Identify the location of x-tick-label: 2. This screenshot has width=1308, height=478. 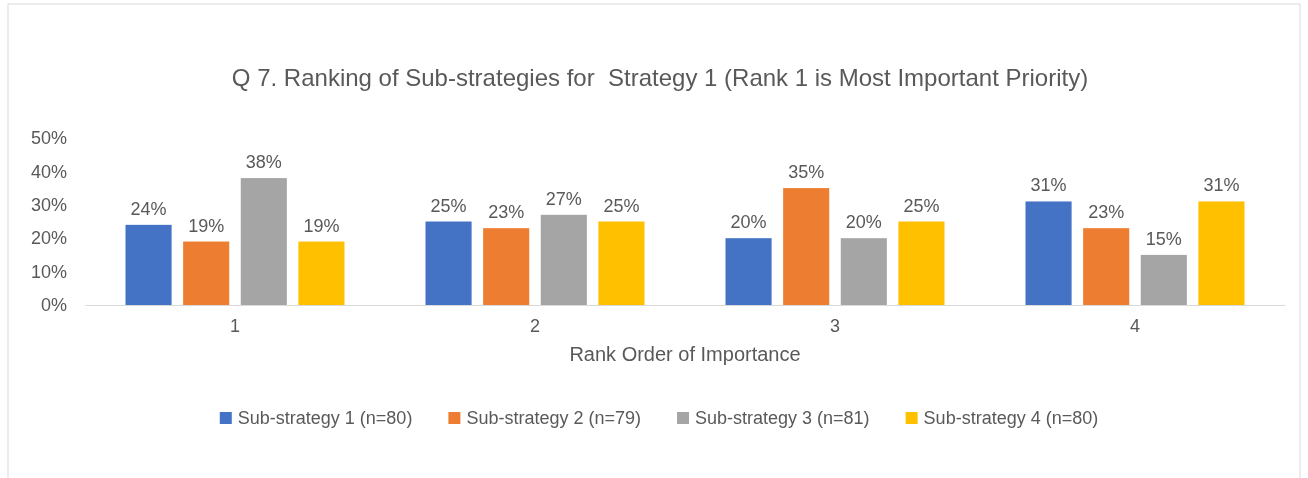
(535, 325).